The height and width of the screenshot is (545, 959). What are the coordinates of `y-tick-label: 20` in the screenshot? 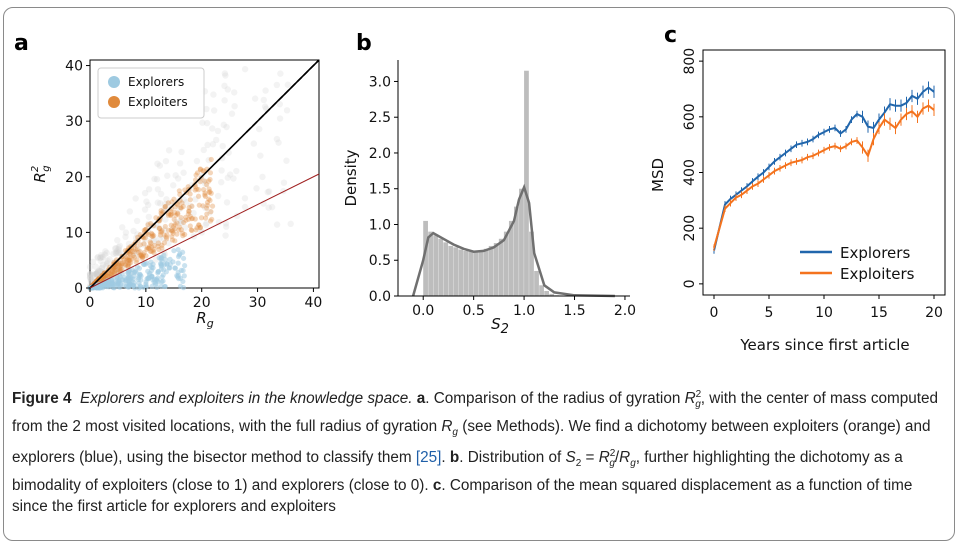 It's located at (74, 178).